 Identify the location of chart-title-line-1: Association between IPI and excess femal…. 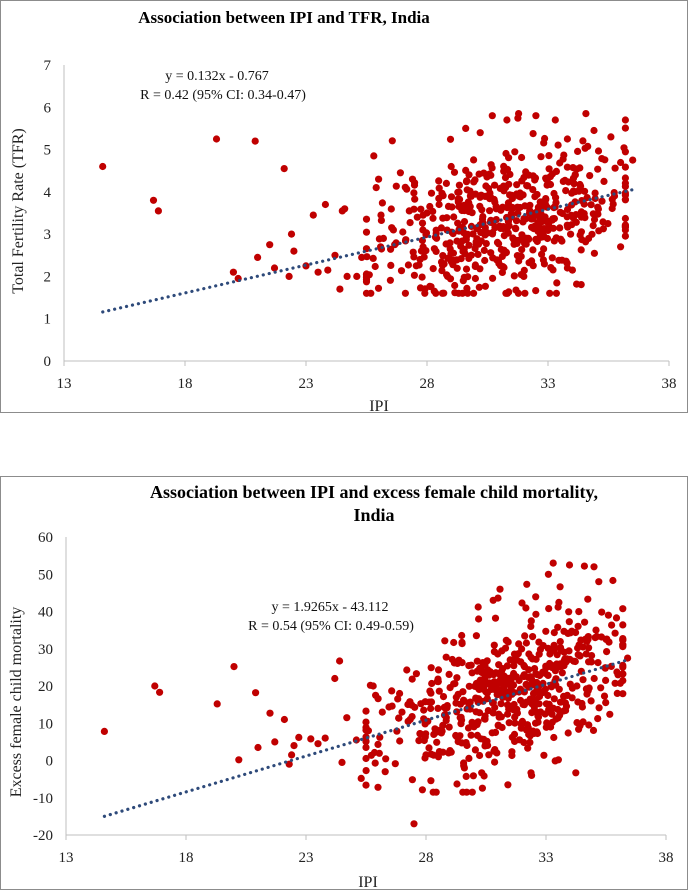
(374, 492).